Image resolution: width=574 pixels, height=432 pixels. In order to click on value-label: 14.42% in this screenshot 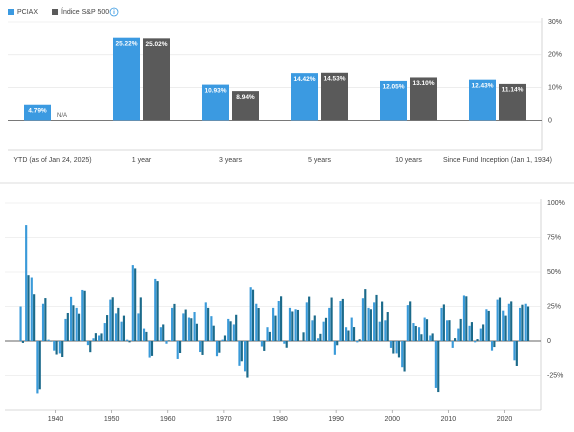, I will do `click(304, 79)`.